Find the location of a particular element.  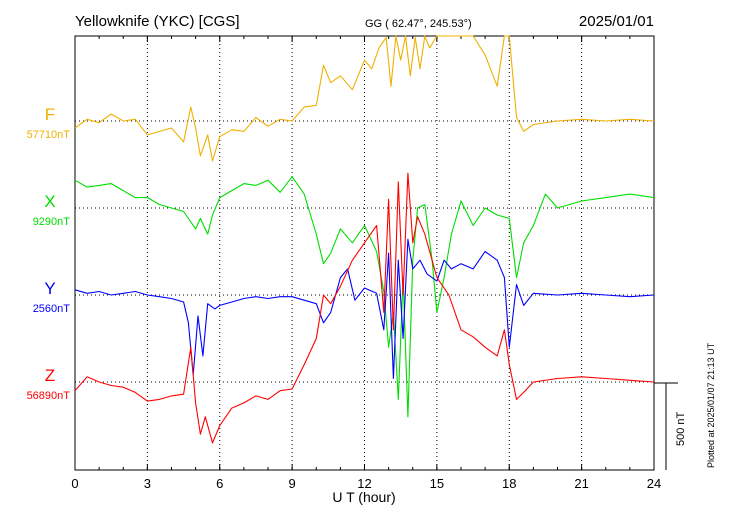

x-tick-label: 0 is located at coordinates (74, 483).